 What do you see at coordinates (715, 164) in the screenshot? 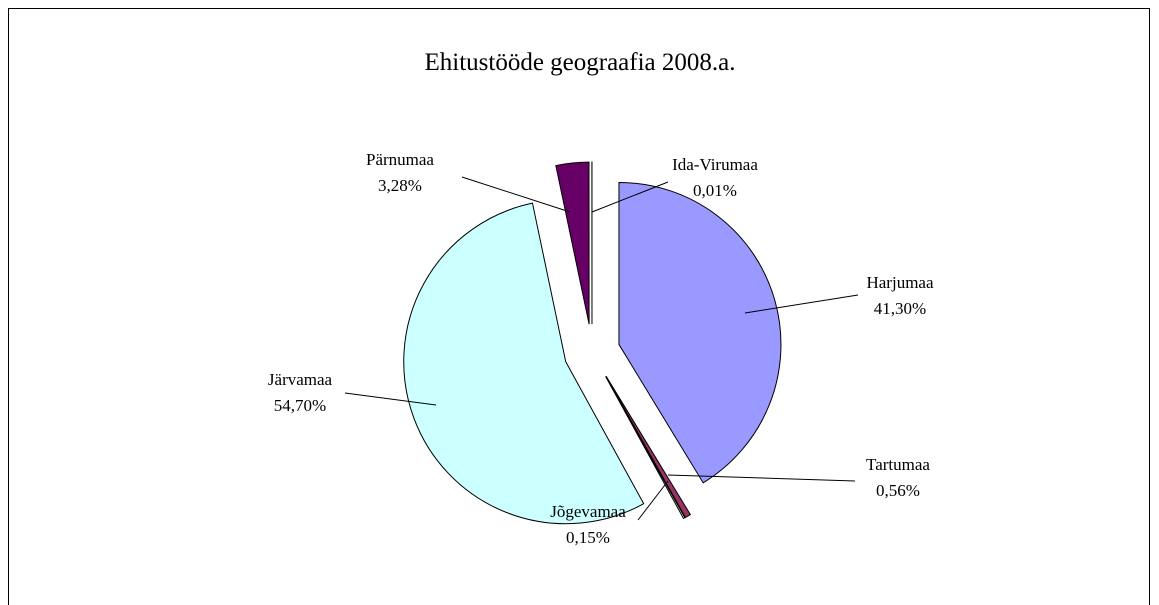
I see `slice-label: Ida-Virumaa` at bounding box center [715, 164].